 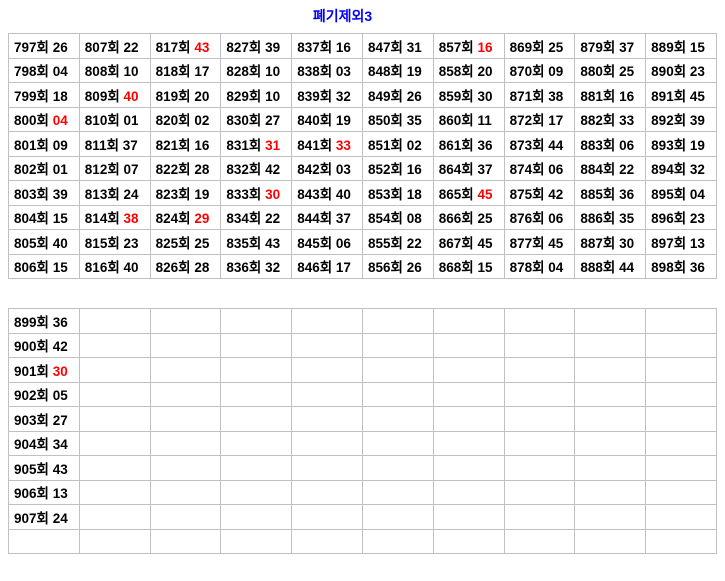 I want to click on draw-number: 837회, so click(x=315, y=47).